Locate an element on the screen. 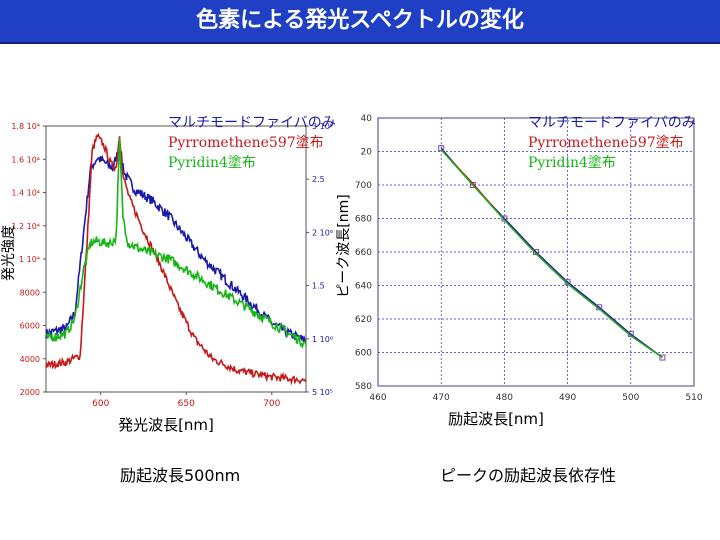  left-axis-tick-label: 6000 is located at coordinates (30, 326).